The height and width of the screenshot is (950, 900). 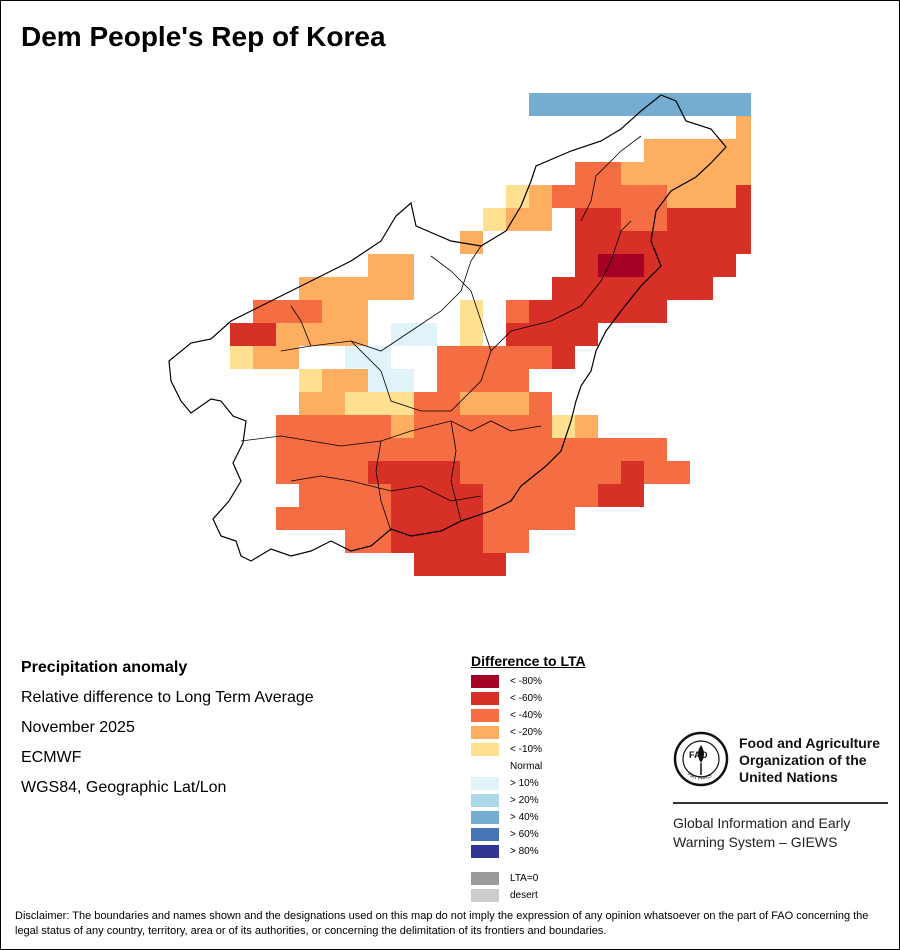 What do you see at coordinates (528, 851) in the screenshot?
I see `legend-class-row: > 80%` at bounding box center [528, 851].